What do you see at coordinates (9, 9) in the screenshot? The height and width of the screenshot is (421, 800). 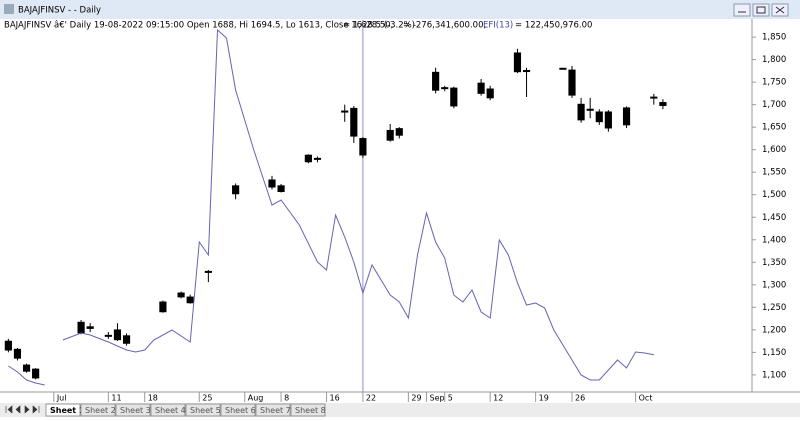 I see `window-icon` at bounding box center [9, 9].